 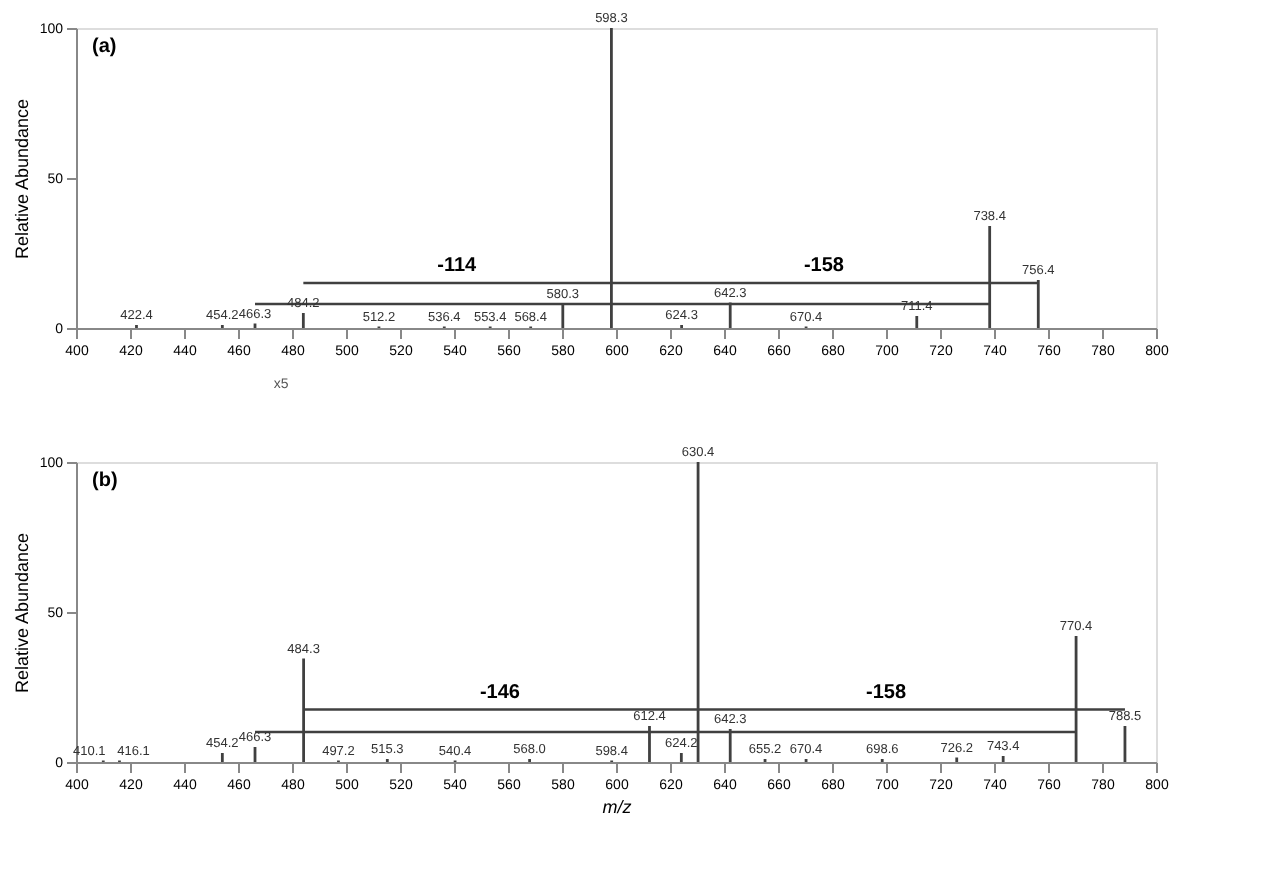 What do you see at coordinates (500, 692) in the screenshot?
I see `annotation: -146` at bounding box center [500, 692].